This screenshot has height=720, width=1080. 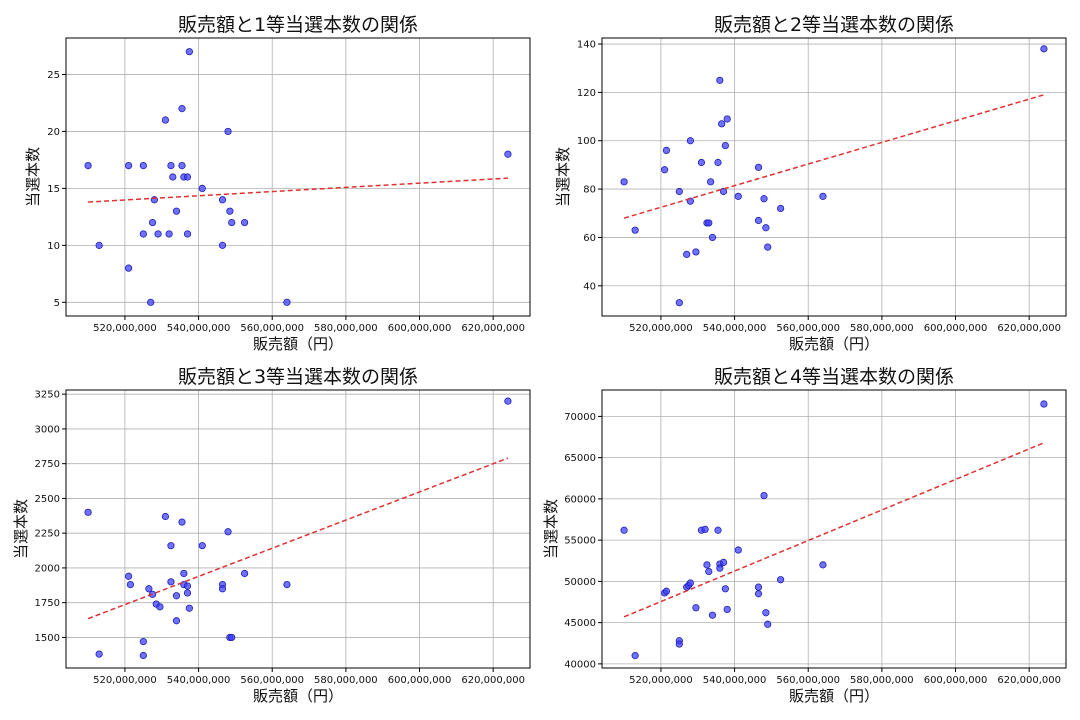 I want to click on y-tick-label: 2000, so click(x=47, y=568).